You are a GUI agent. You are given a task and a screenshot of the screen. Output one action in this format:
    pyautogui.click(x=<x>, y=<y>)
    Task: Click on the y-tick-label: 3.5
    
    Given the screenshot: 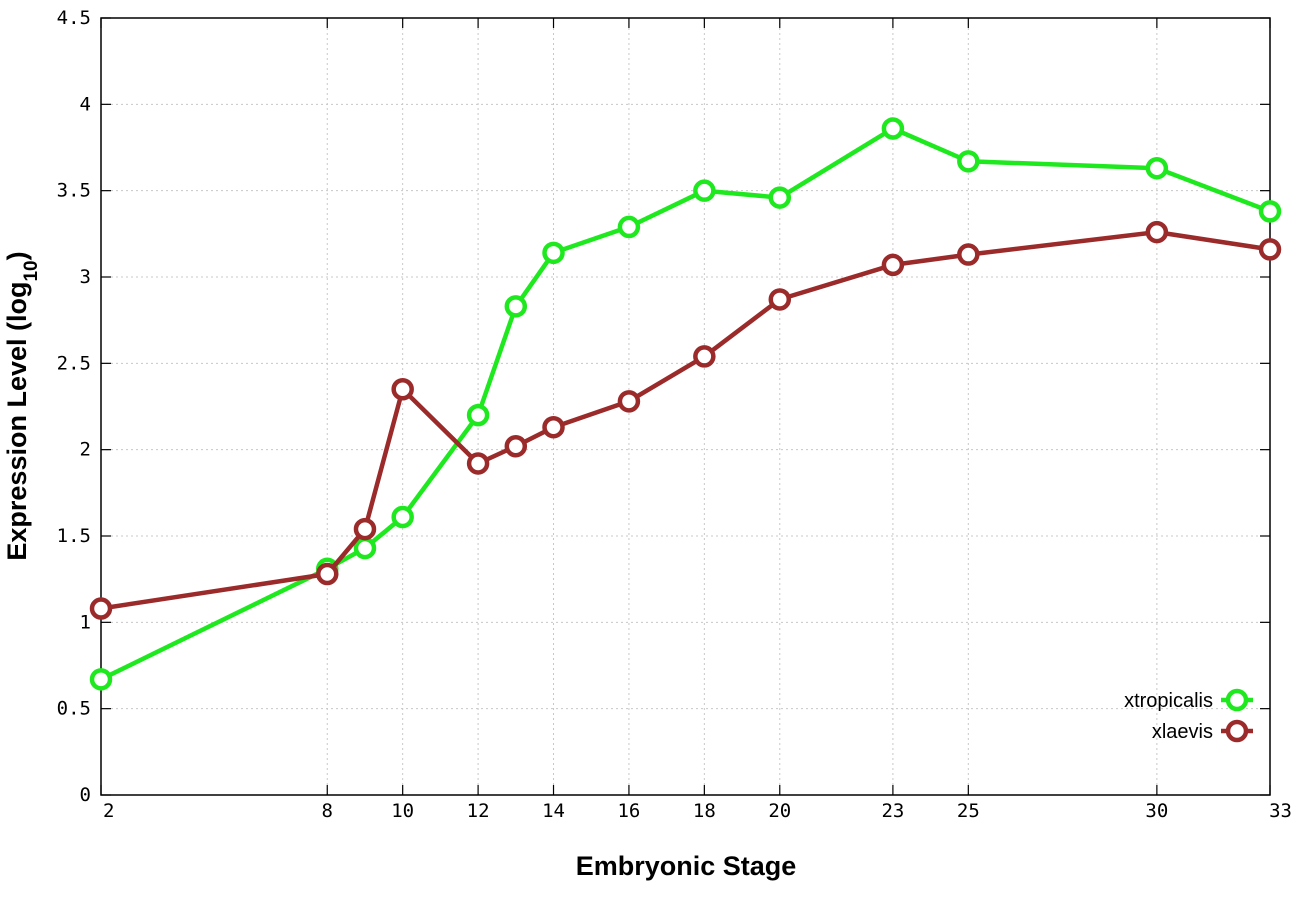 What is the action you would take?
    pyautogui.click(x=74, y=191)
    